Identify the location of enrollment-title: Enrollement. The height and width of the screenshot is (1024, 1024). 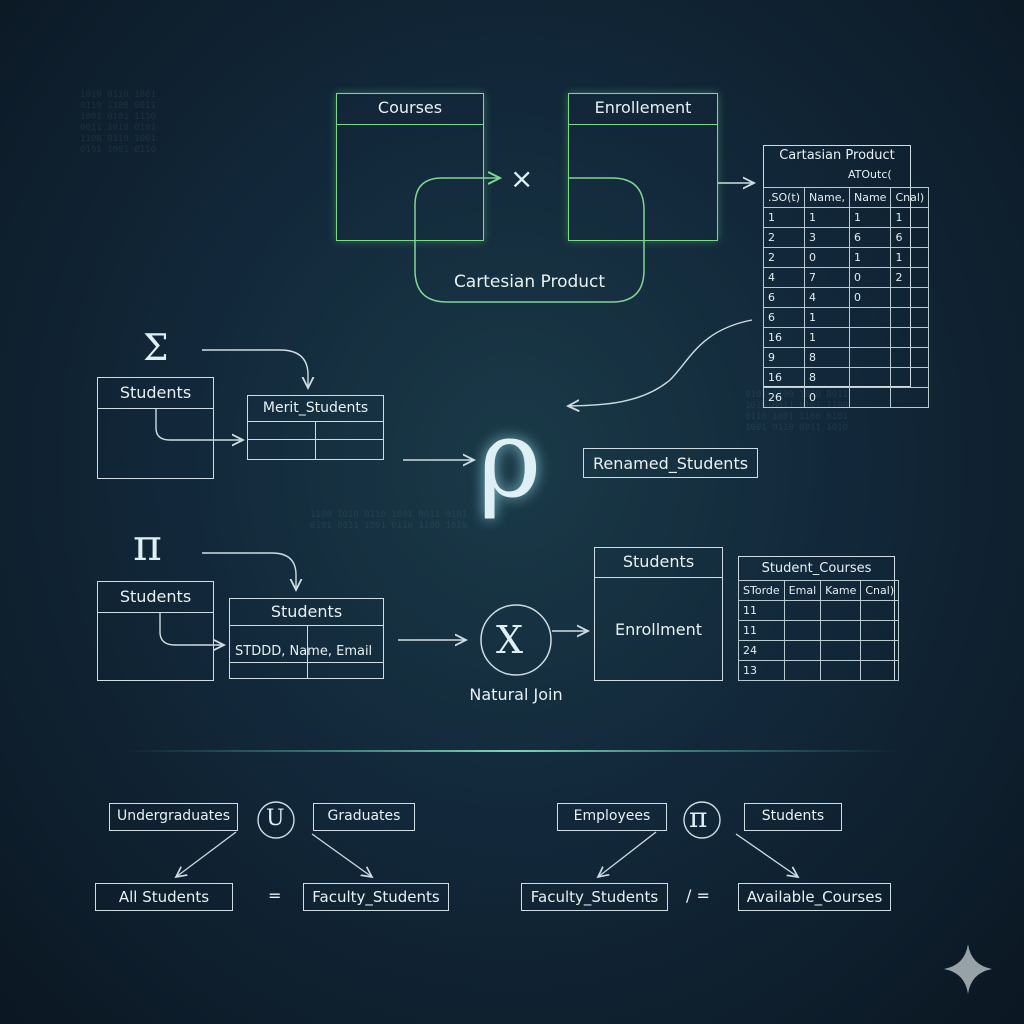
(643, 107).